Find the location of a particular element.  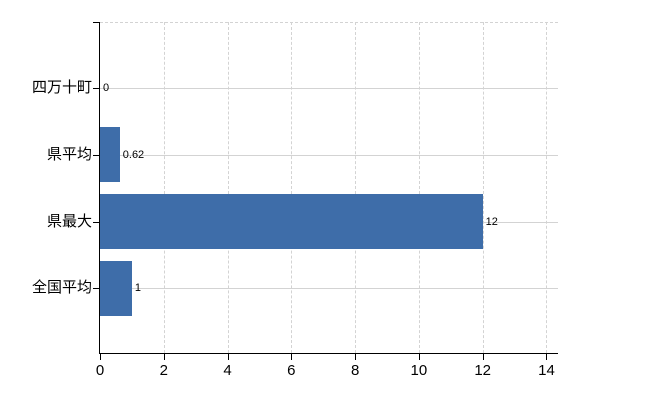

value-label: 0 is located at coordinates (106, 88).